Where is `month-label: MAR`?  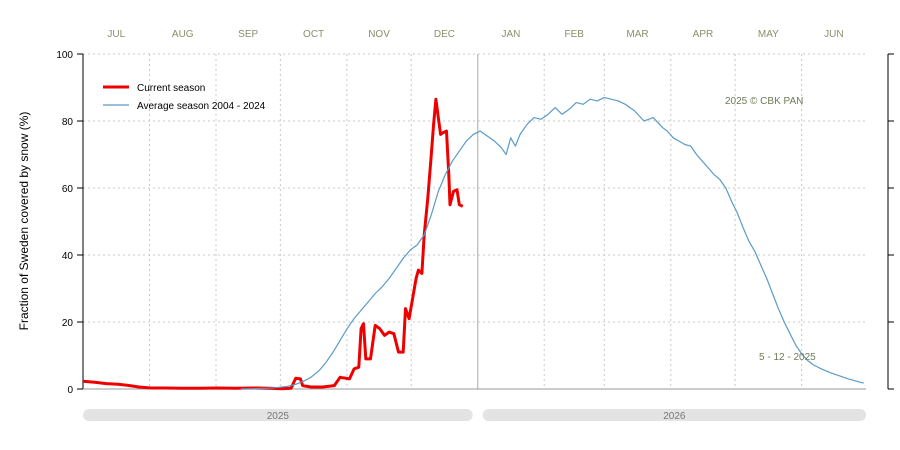
month-label: MAR is located at coordinates (637, 34).